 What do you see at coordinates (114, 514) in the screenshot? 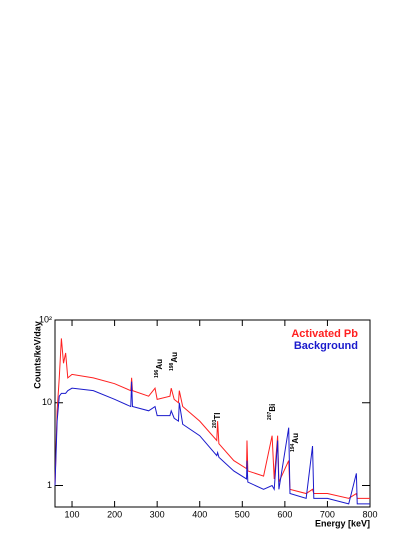
I see `x-tick-label: 200` at bounding box center [114, 514].